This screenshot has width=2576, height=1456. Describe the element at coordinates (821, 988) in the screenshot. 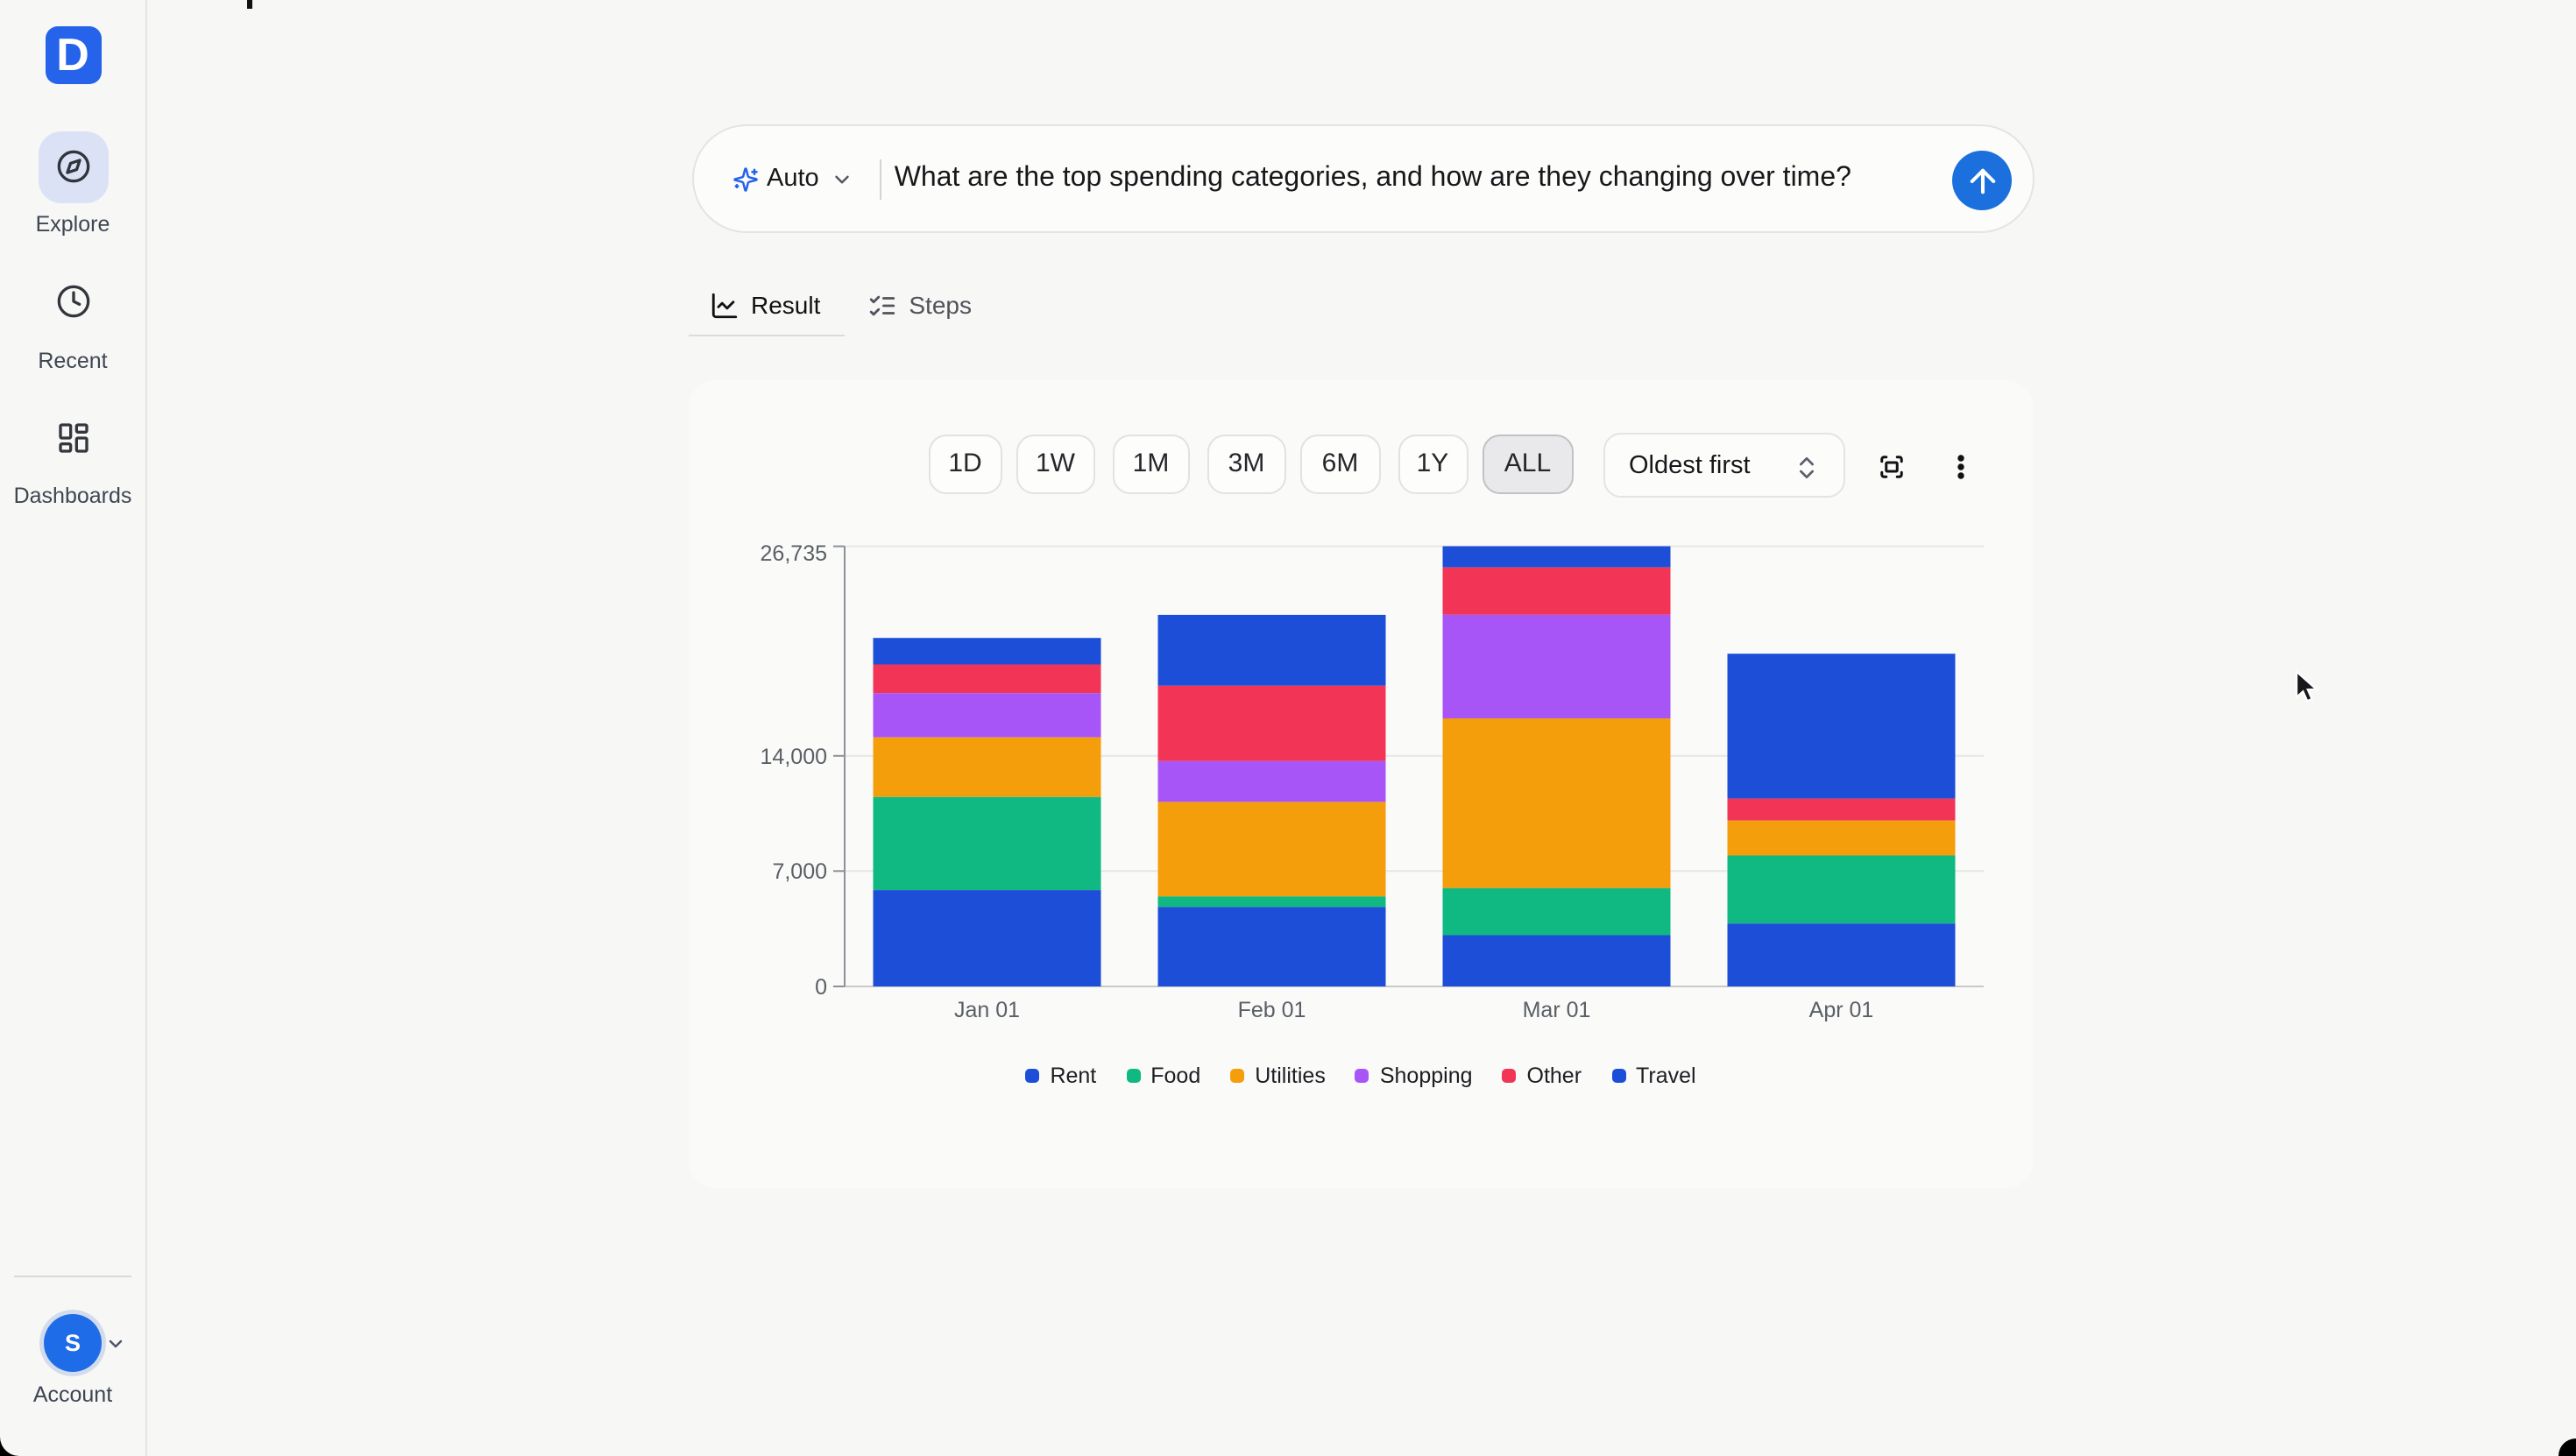

I see `svg-text: 0` at that location.